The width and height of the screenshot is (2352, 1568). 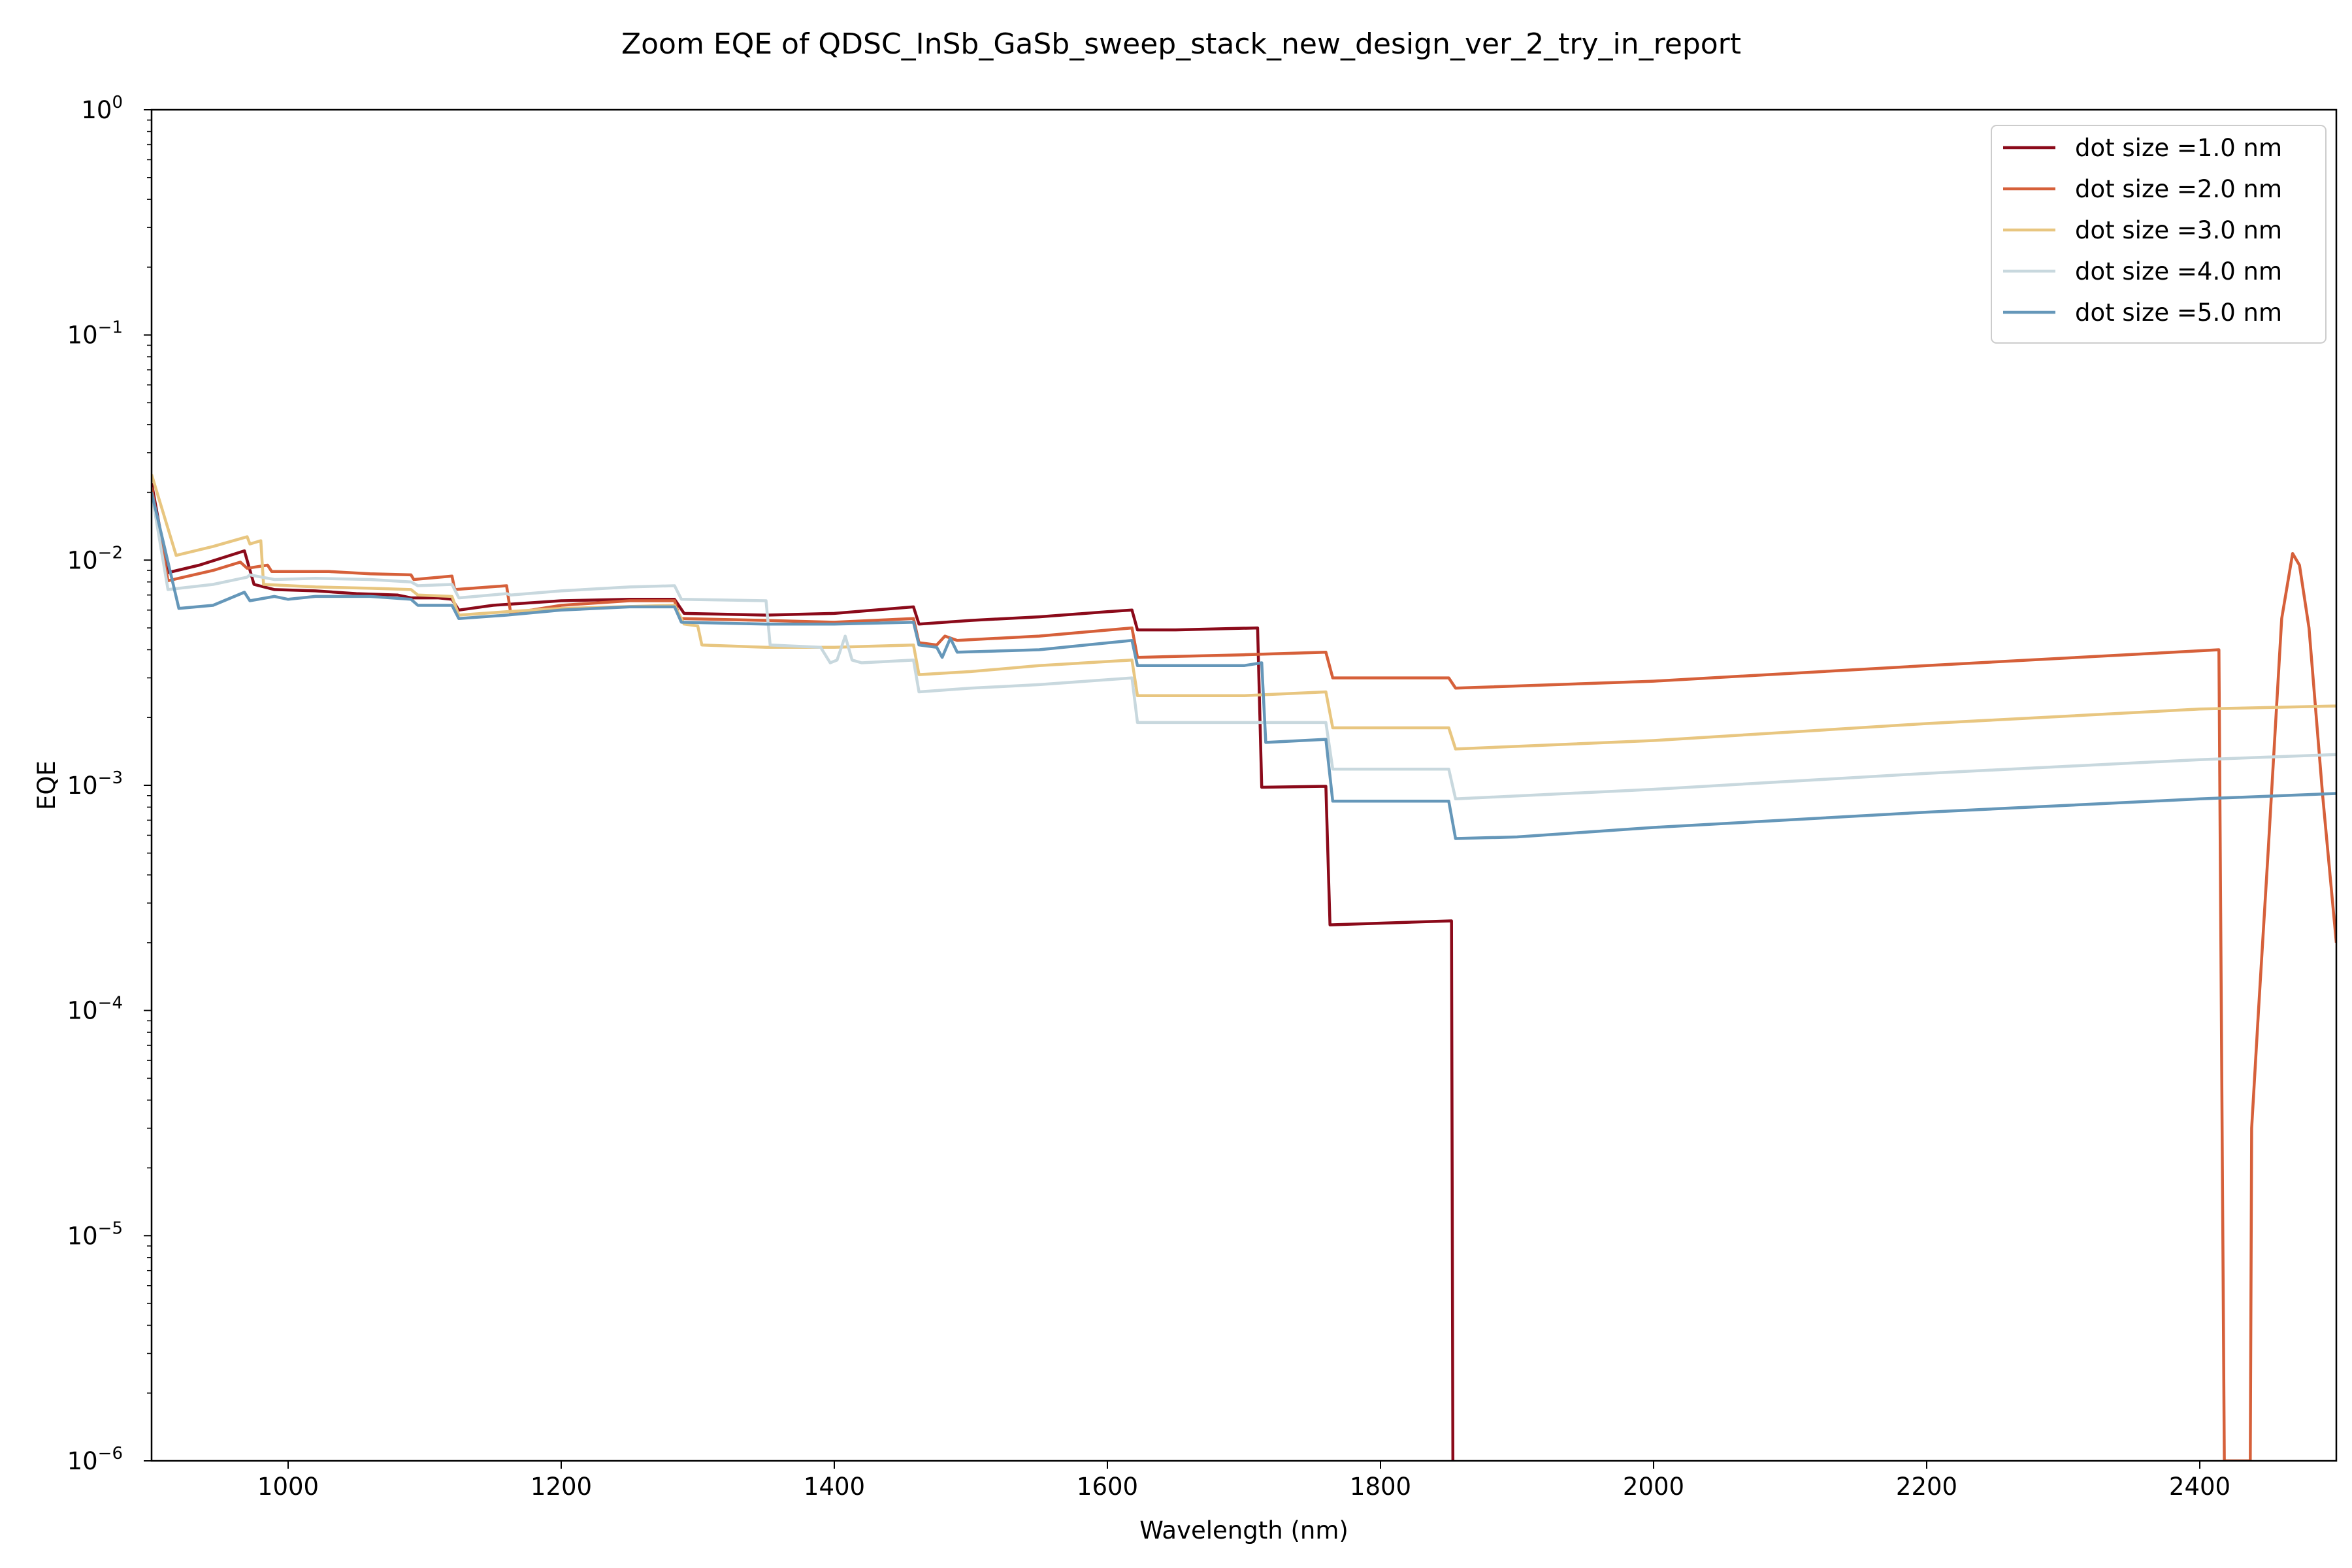 What do you see at coordinates (288, 1487) in the screenshot?
I see `x-tick-label: 1000` at bounding box center [288, 1487].